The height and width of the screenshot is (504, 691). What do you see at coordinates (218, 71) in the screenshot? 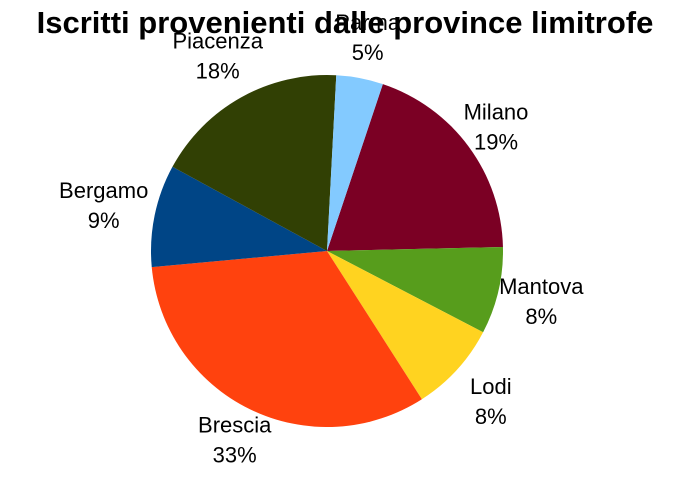
I see `slice-label-percent-piacenza: 18%` at bounding box center [218, 71].